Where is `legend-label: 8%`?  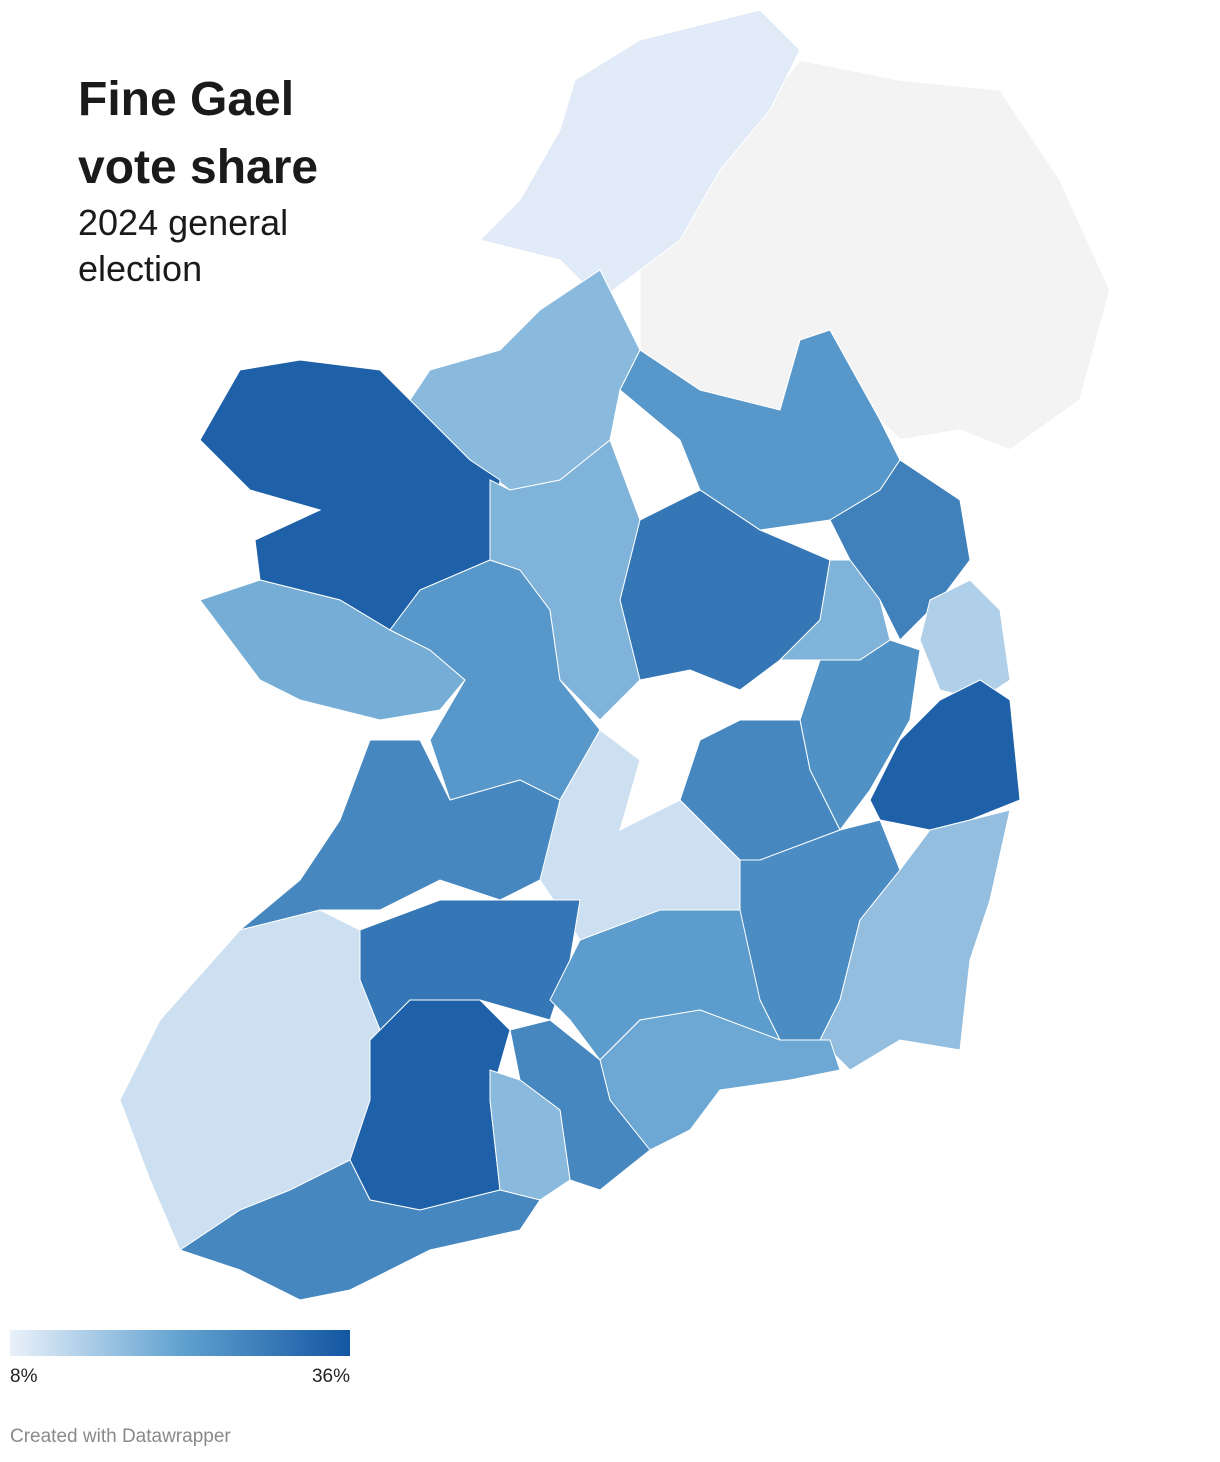 legend-label: 8% is located at coordinates (24, 1376).